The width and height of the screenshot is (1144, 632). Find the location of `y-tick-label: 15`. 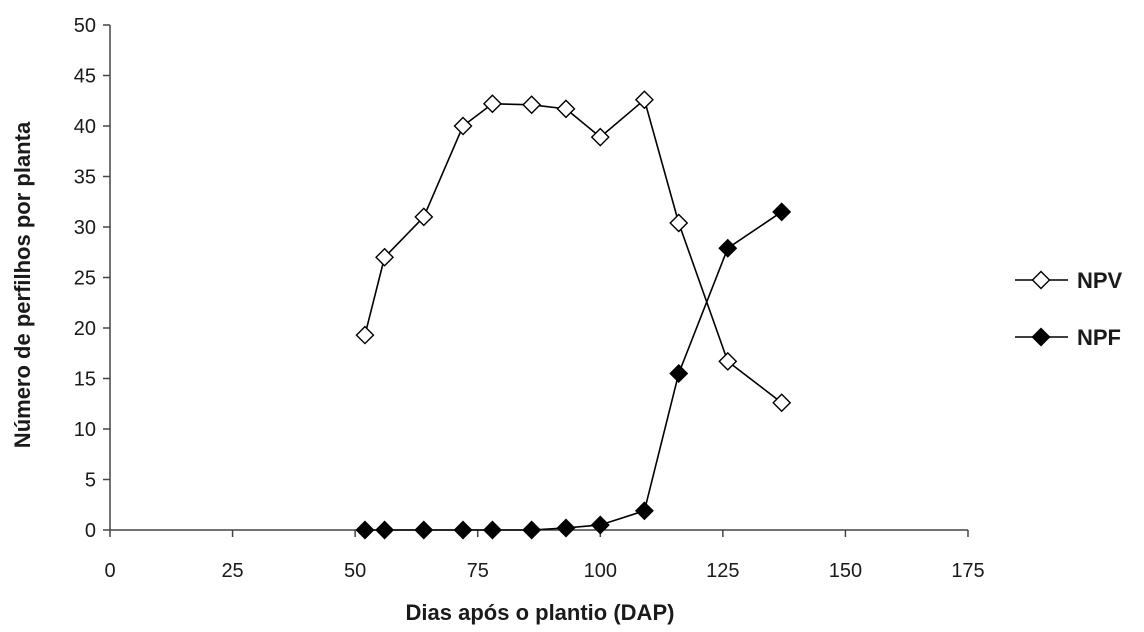

y-tick-label: 15 is located at coordinates (85, 380).